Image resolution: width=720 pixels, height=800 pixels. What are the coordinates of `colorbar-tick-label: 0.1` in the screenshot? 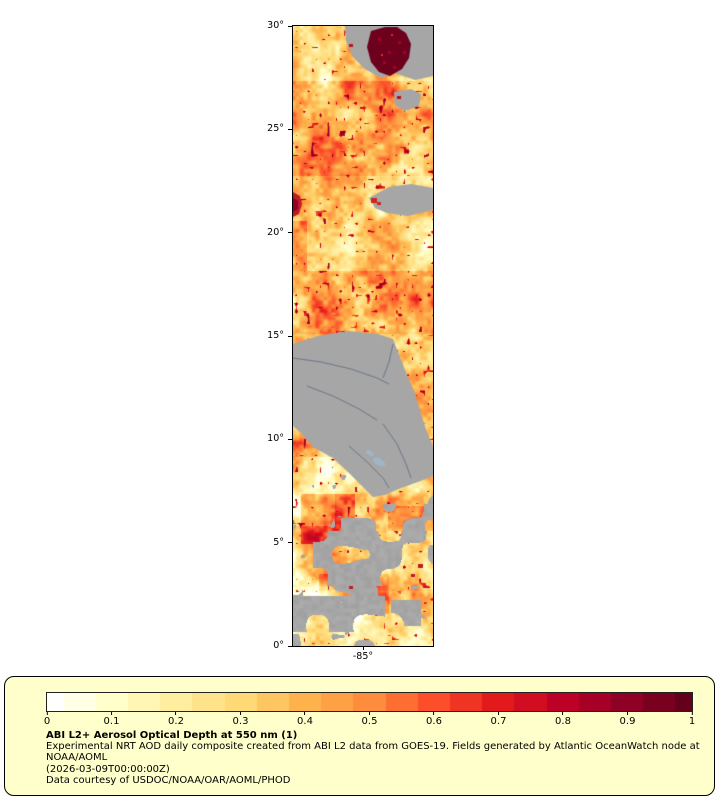 It's located at (111, 721).